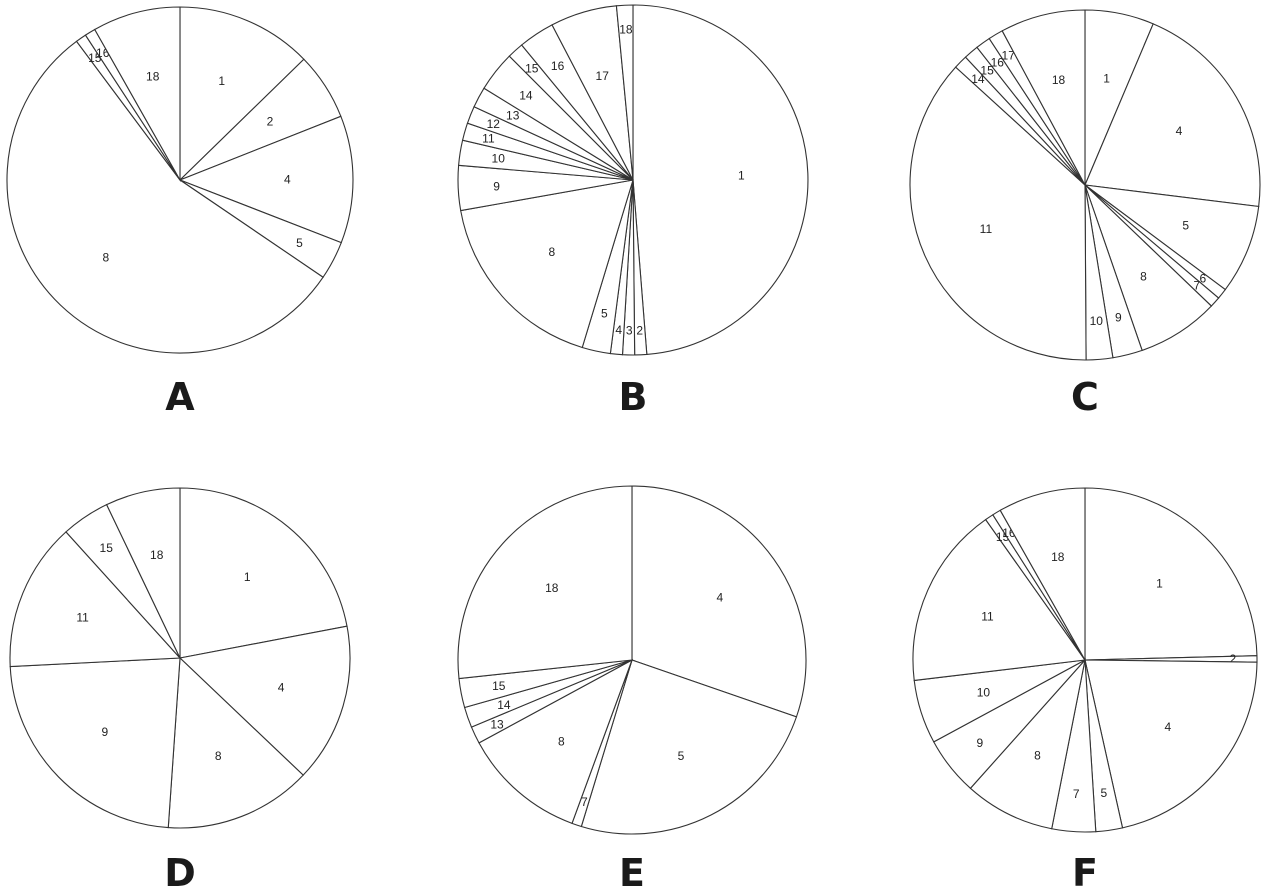 The width and height of the screenshot is (1270, 887). What do you see at coordinates (1097, 321) in the screenshot?
I see `pie-c-label-10: 10` at bounding box center [1097, 321].